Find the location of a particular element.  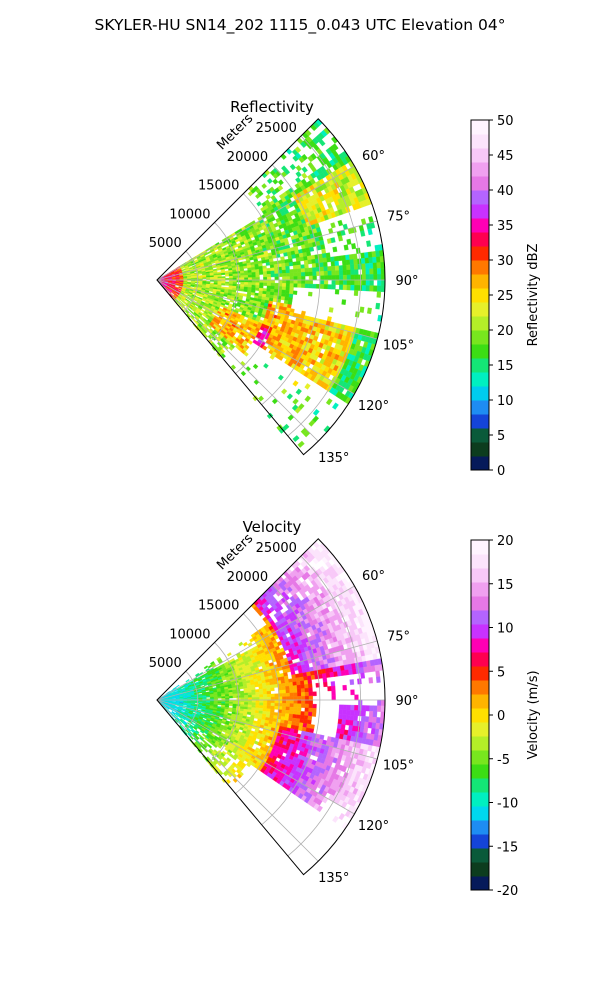

radial-tick-label: 5000 is located at coordinates (165, 243).